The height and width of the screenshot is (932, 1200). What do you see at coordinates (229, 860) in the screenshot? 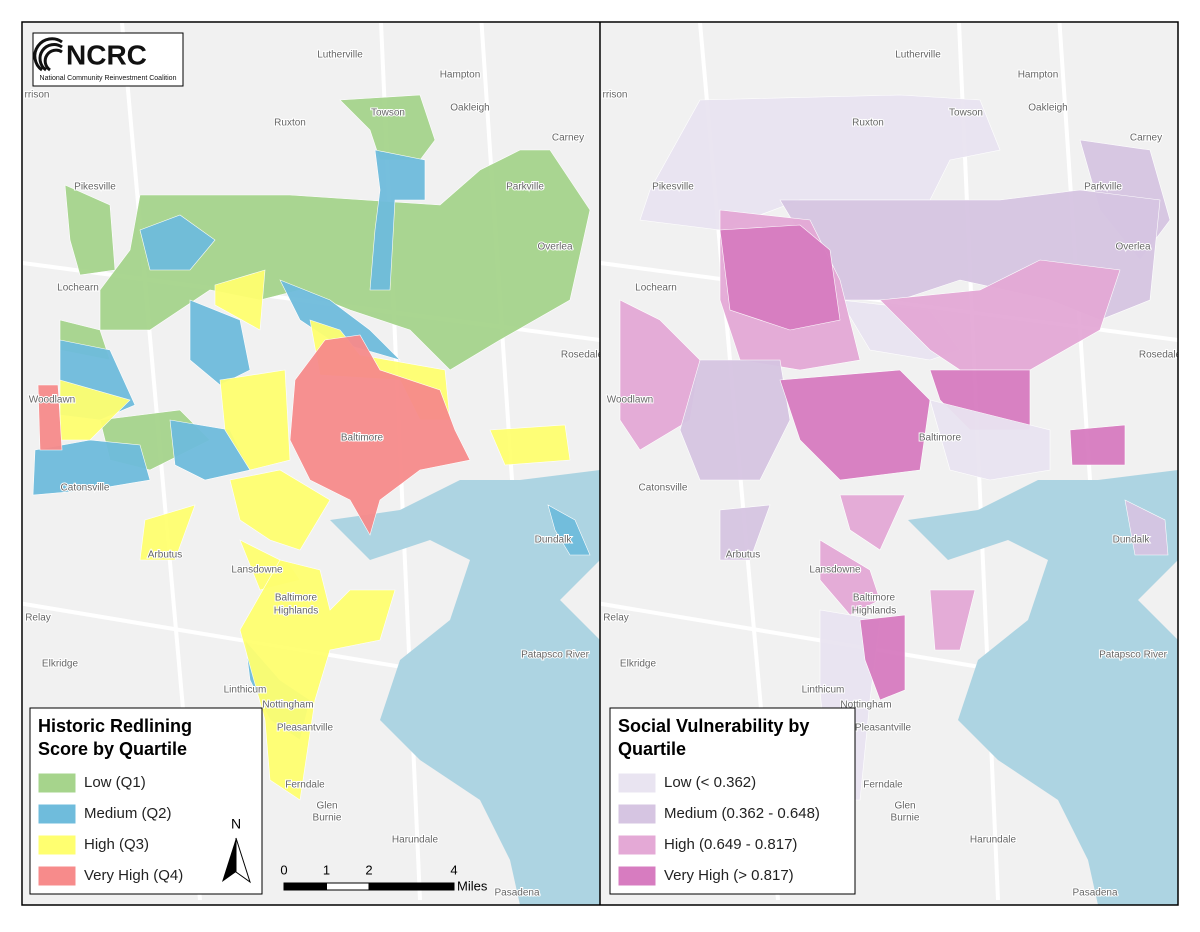
I see `arrow-left` at bounding box center [229, 860].